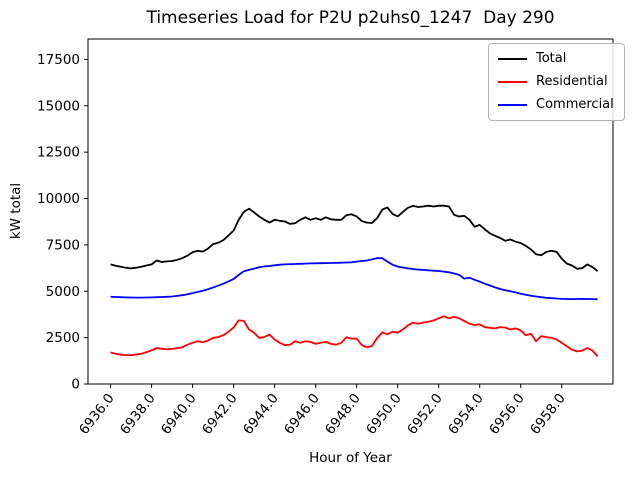  What do you see at coordinates (63, 245) in the screenshot?
I see `y-tick-label: 7500` at bounding box center [63, 245].